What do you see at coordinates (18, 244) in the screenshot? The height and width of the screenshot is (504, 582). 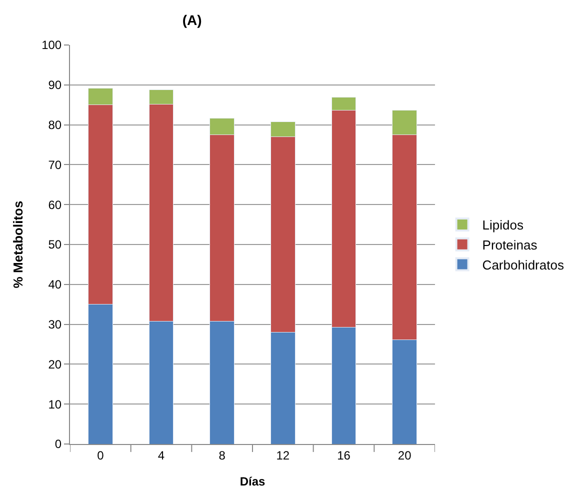 I see `y-axis-title: % Metabolitos` at bounding box center [18, 244].